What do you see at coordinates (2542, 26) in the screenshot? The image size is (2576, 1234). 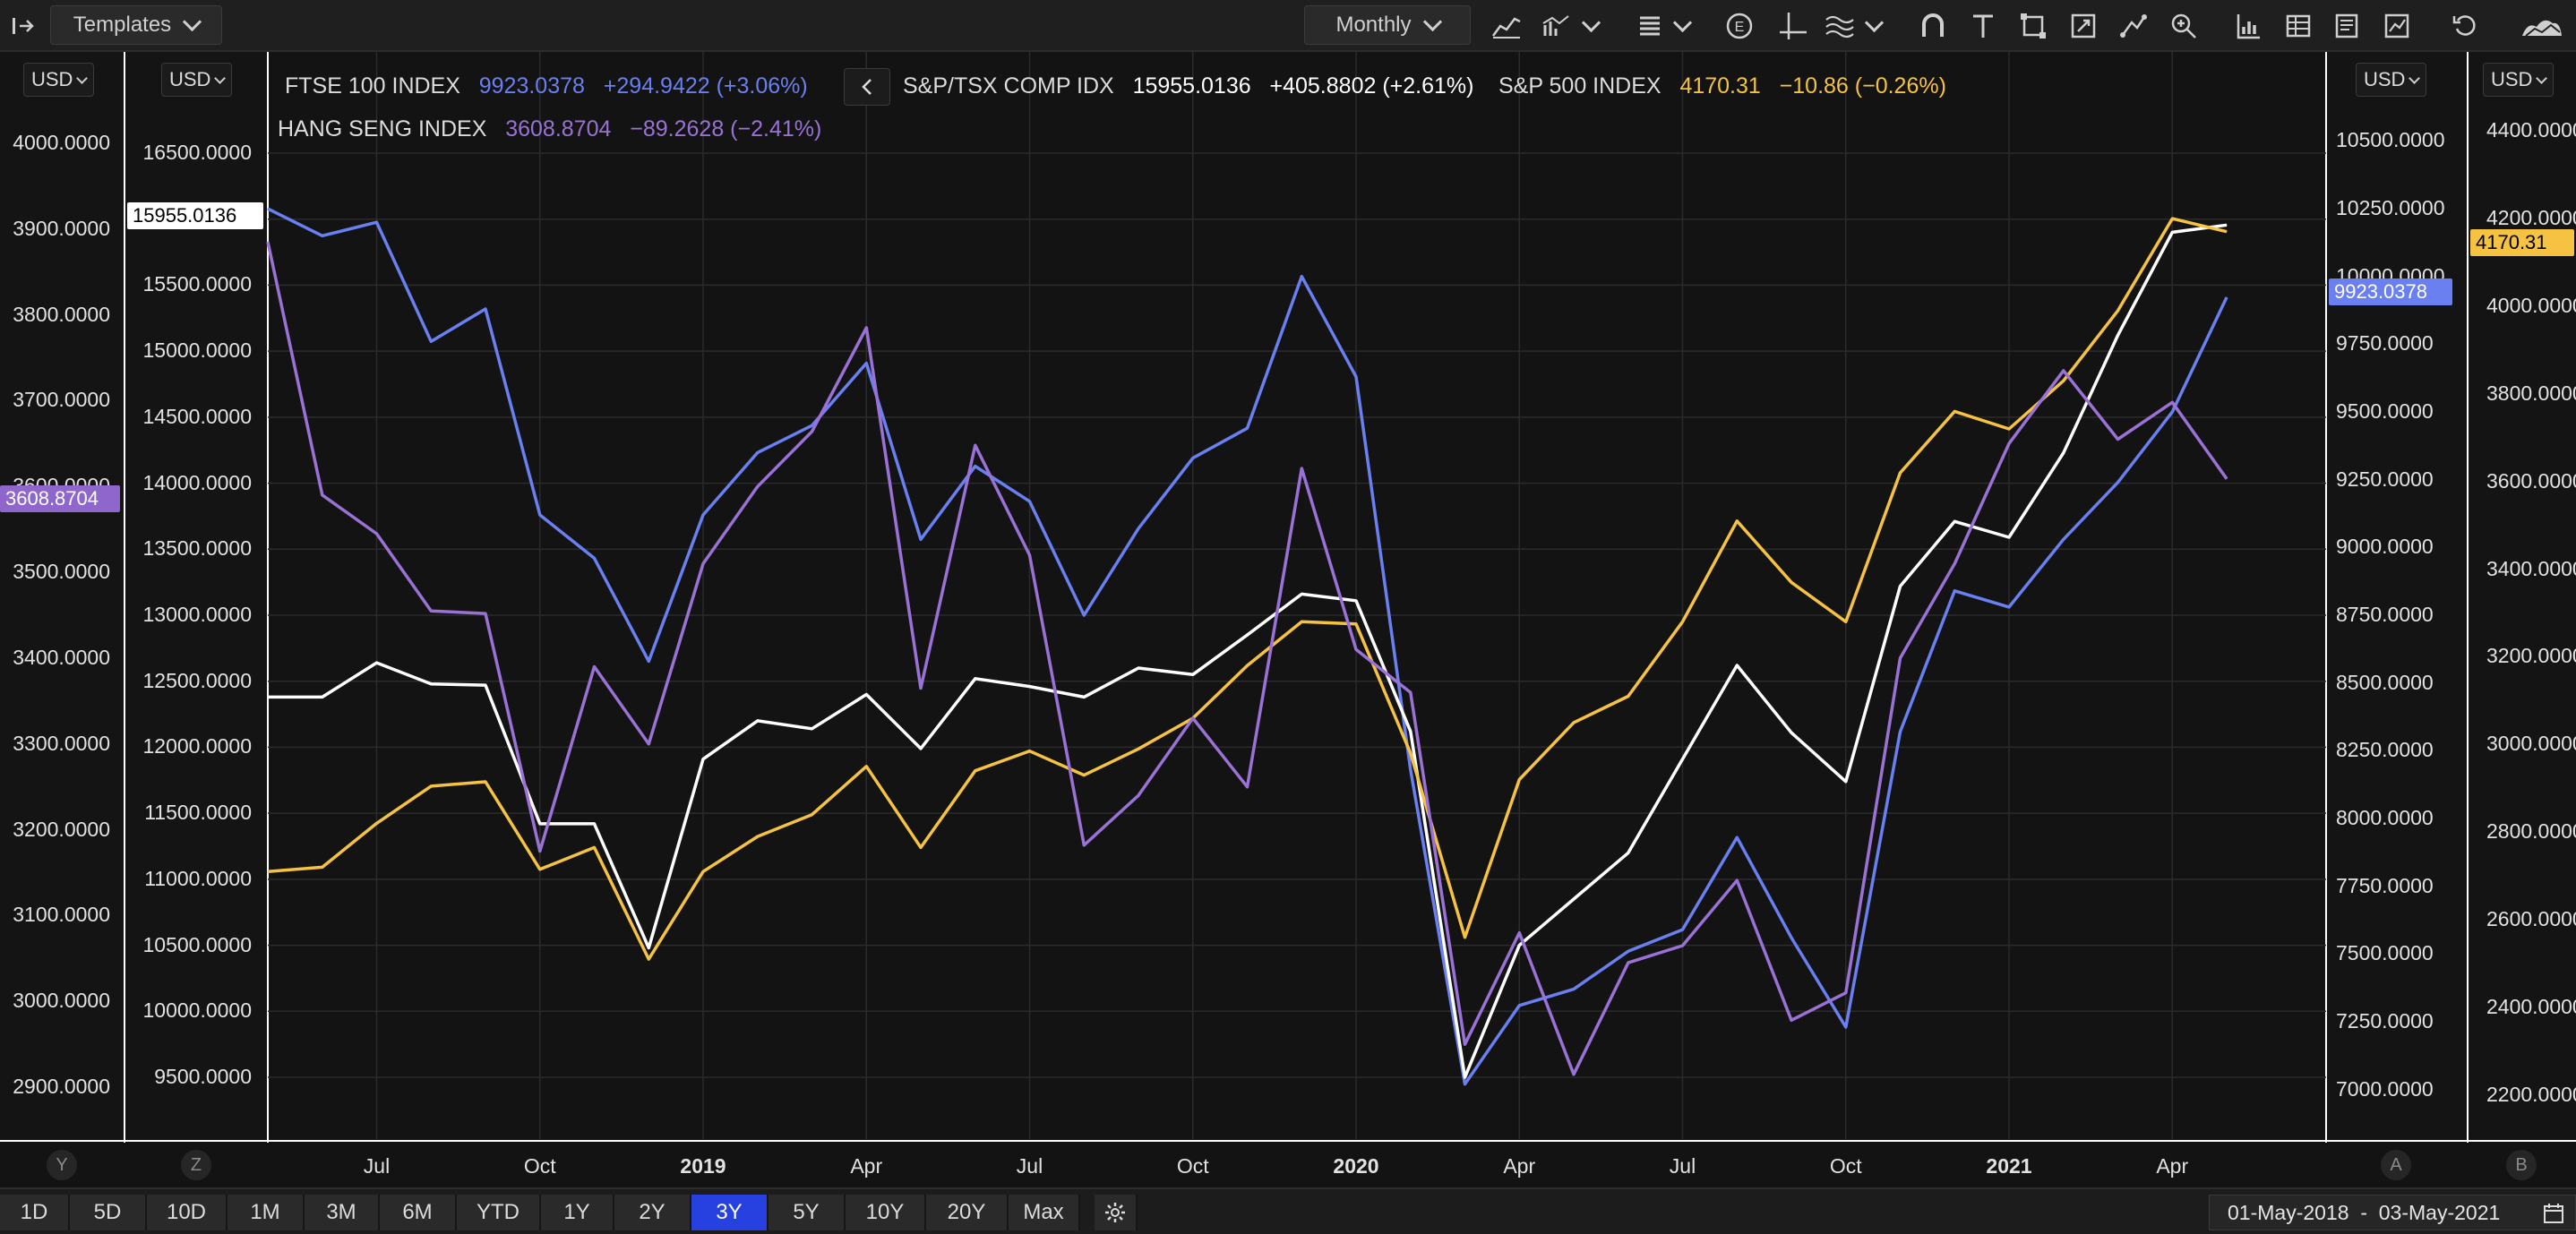 I see `cloud-logo-icon` at bounding box center [2542, 26].